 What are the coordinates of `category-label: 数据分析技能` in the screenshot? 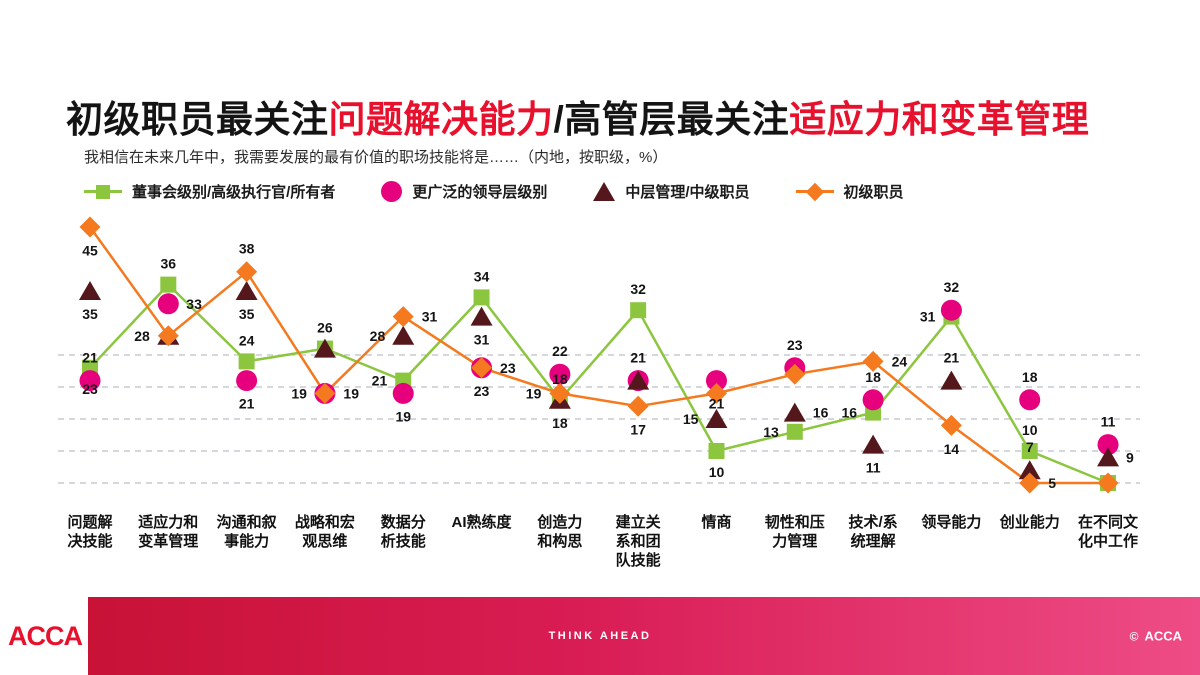 It's located at (403, 531).